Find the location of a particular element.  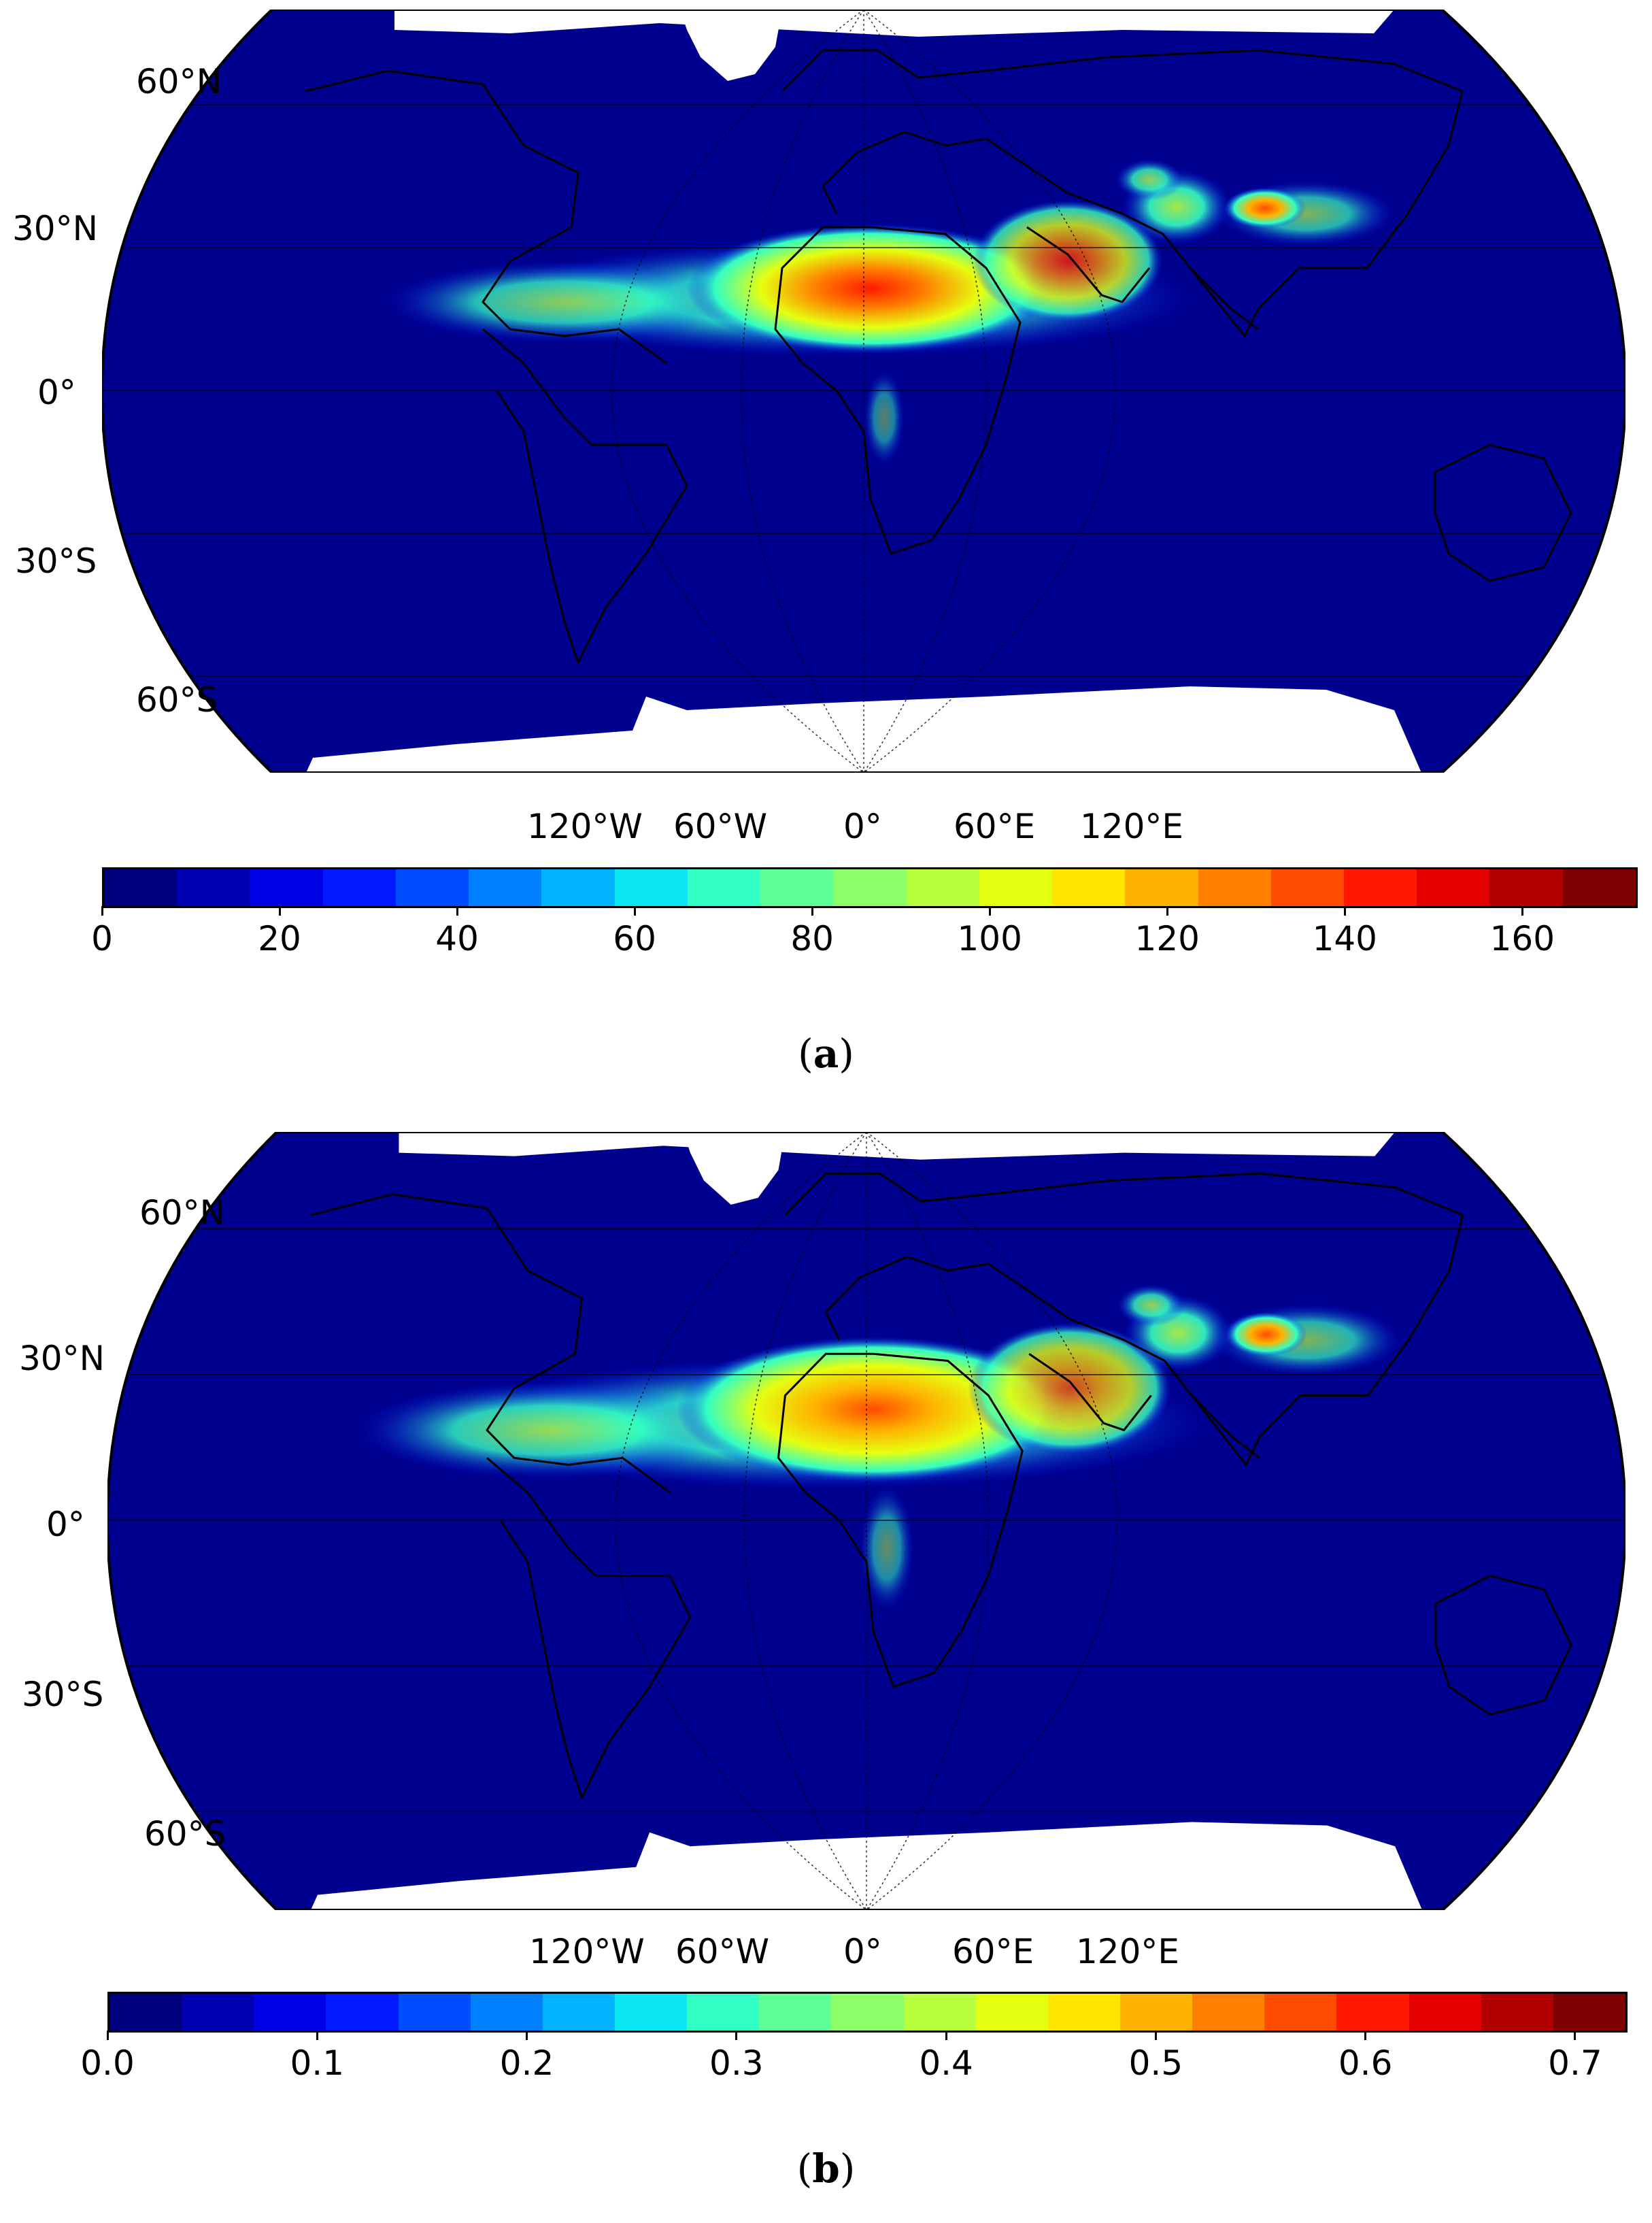

lat-label-60s: 60°S is located at coordinates (177, 700).